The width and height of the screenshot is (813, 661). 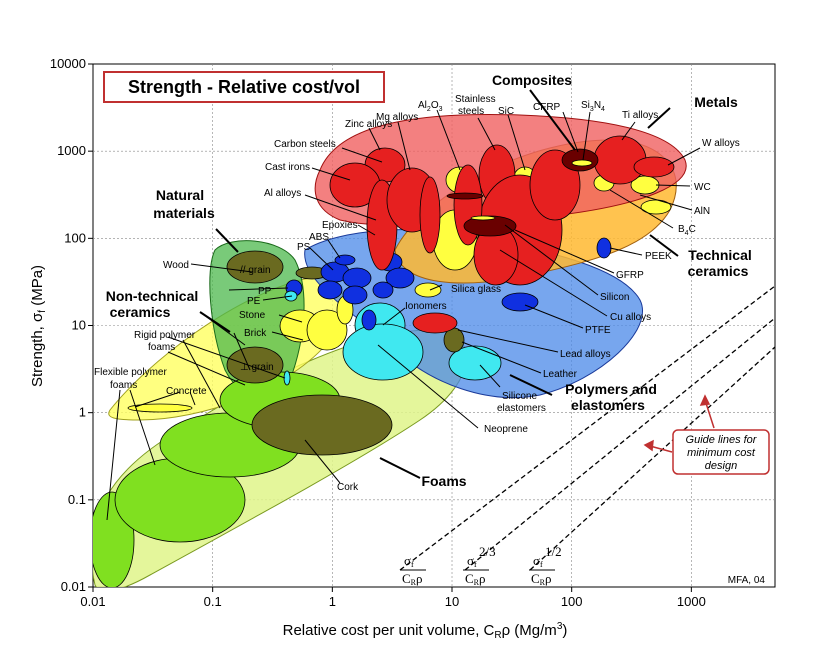 What do you see at coordinates (465, 196) in the screenshot?
I see `composite-small-bubble` at bounding box center [465, 196].